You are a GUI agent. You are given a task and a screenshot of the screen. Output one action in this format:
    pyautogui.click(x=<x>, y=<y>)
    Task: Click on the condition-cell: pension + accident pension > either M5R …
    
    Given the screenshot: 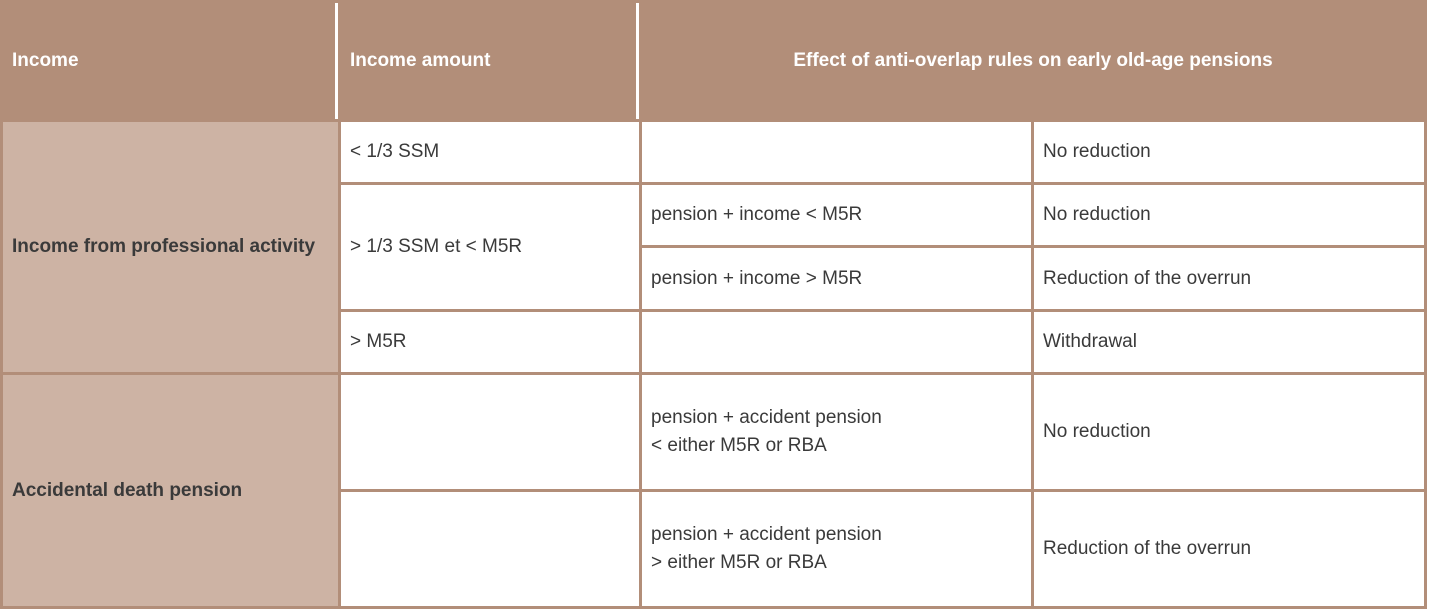 What is the action you would take?
    pyautogui.click(x=836, y=549)
    